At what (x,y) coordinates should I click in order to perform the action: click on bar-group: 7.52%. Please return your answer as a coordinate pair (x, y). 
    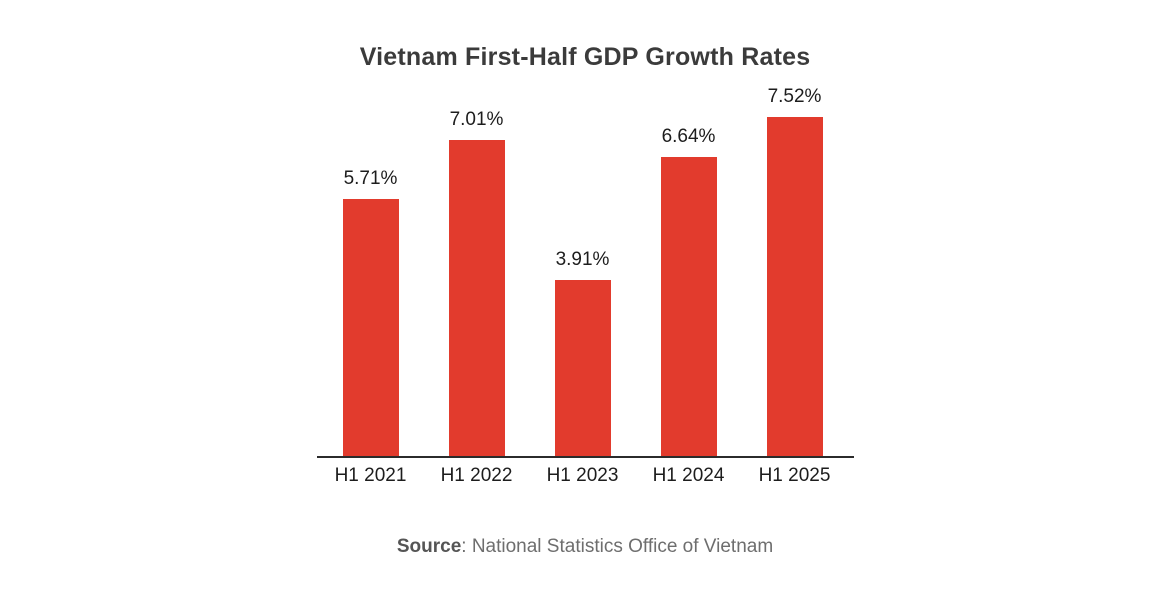
    Looking at the image, I should click on (794, 270).